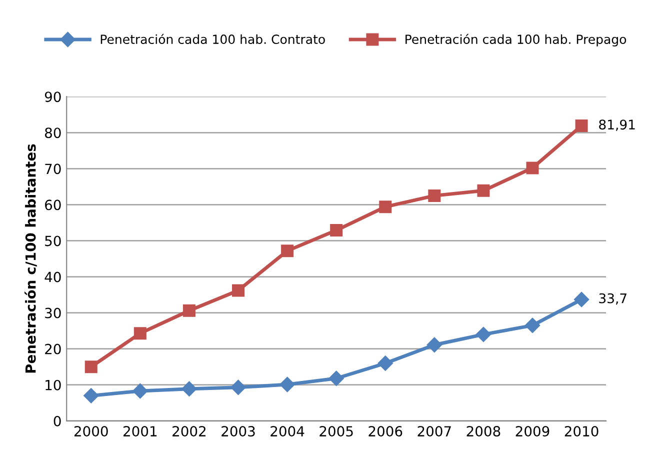 This screenshot has height=460, width=666. I want to click on x-tick-label: 2006, so click(385, 431).